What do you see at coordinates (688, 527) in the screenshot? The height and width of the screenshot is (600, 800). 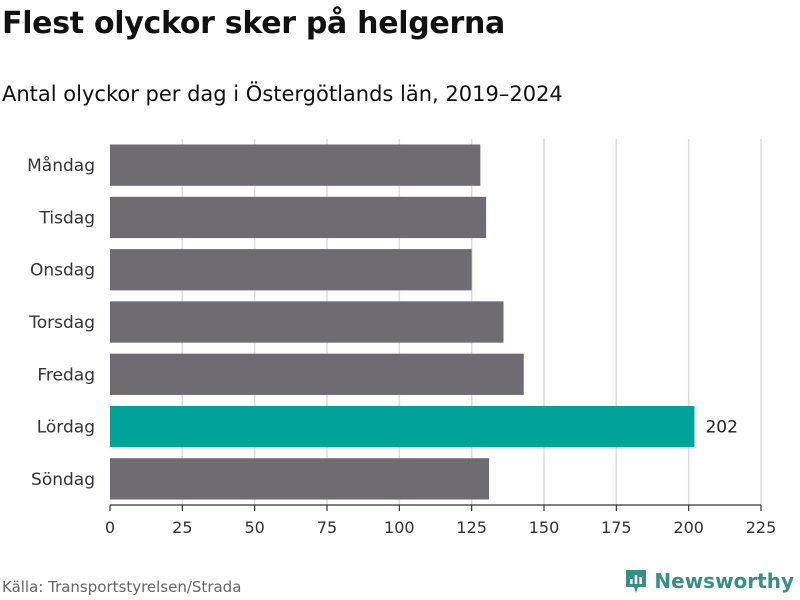 I see `x-tick-label: 200` at bounding box center [688, 527].